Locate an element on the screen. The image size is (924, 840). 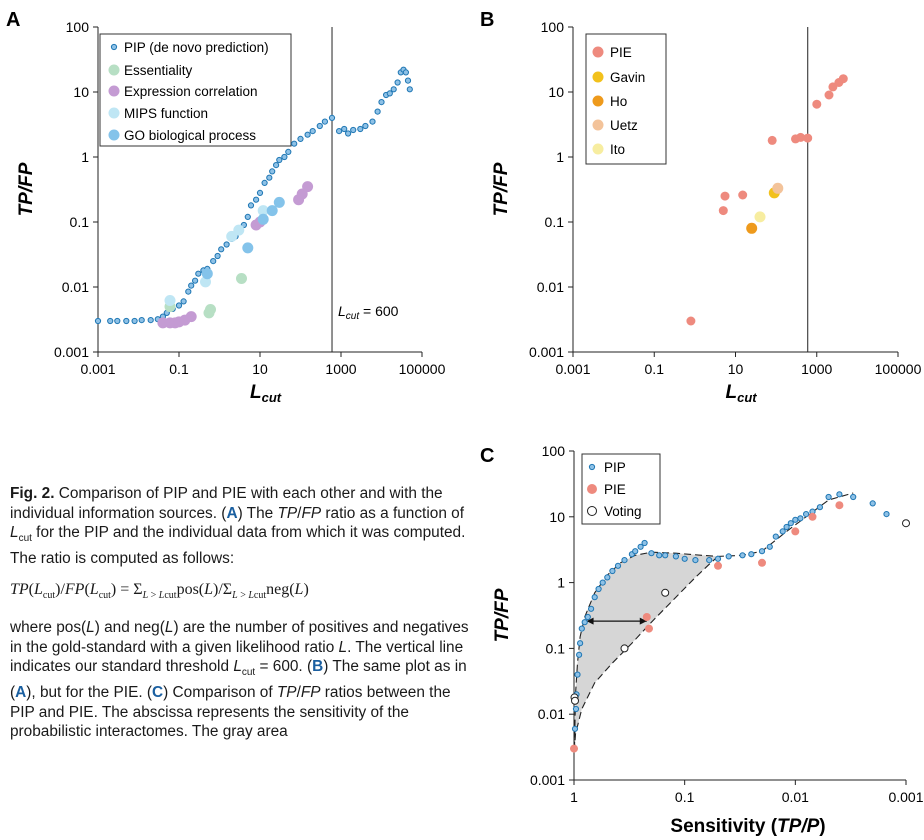
legend-marker-ito is located at coordinates (598, 149).